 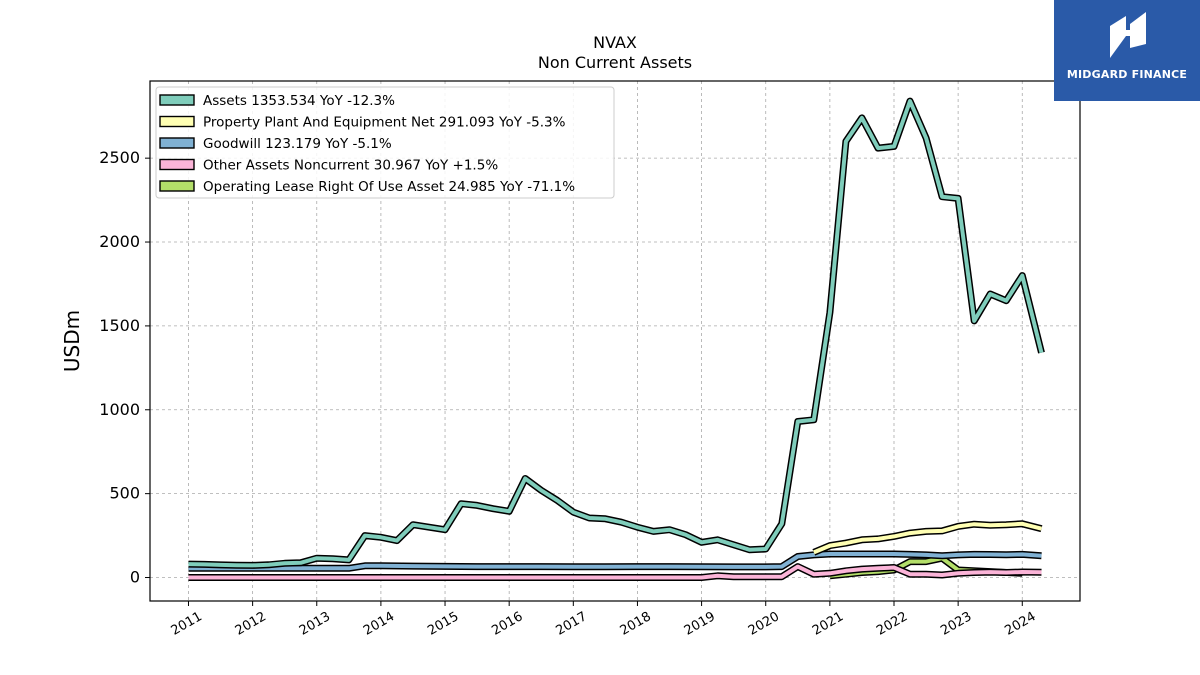 I want to click on x-tick-label: 2011, so click(x=187, y=624).